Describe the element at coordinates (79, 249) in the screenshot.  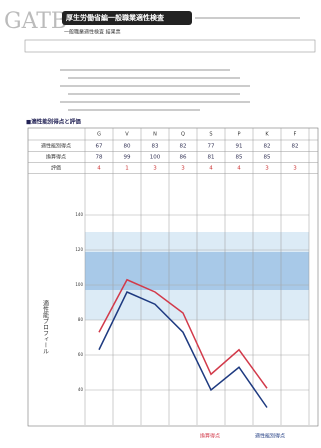
I see `y-tick-label: 120` at that location.